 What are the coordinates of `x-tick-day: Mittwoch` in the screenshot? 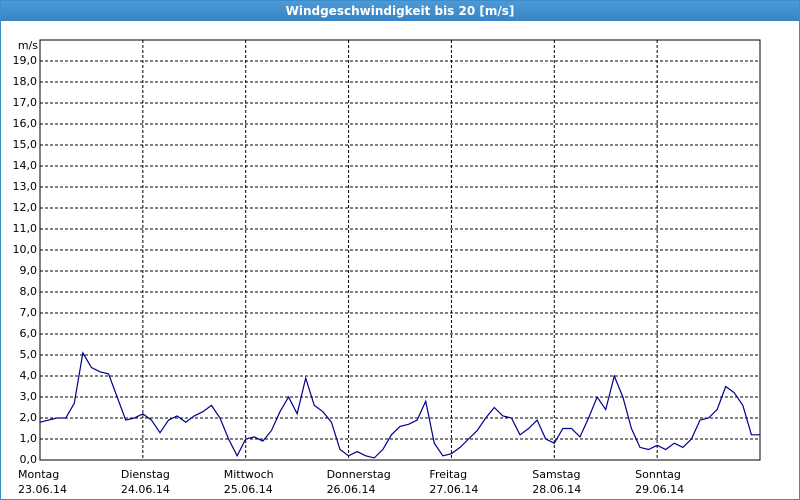 It's located at (249, 474).